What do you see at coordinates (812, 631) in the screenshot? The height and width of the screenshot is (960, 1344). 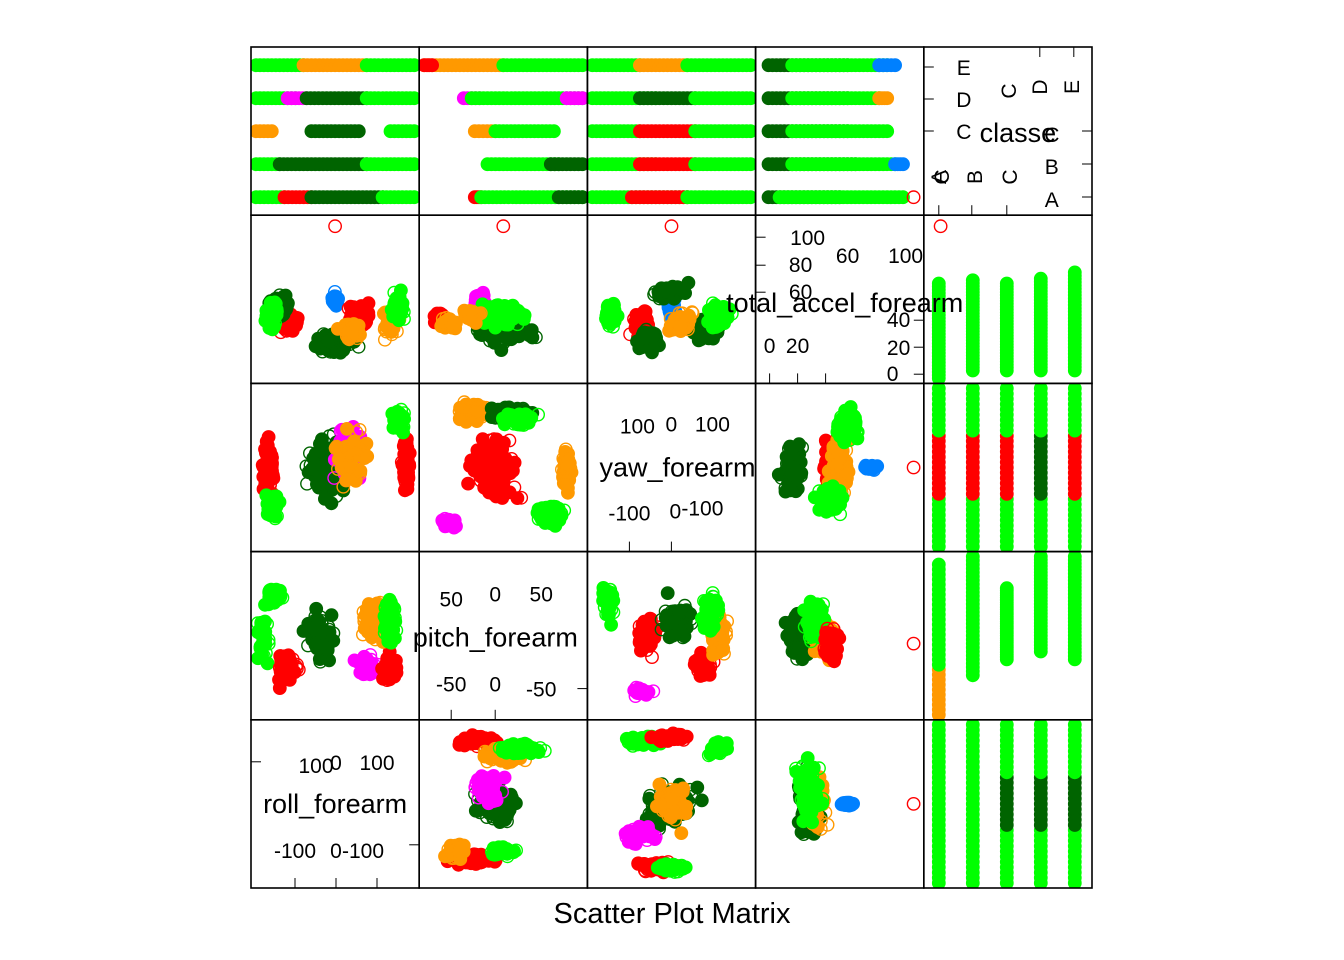 I see `panel-pitch_forearm-vs-total_accel_forearm` at bounding box center [812, 631].